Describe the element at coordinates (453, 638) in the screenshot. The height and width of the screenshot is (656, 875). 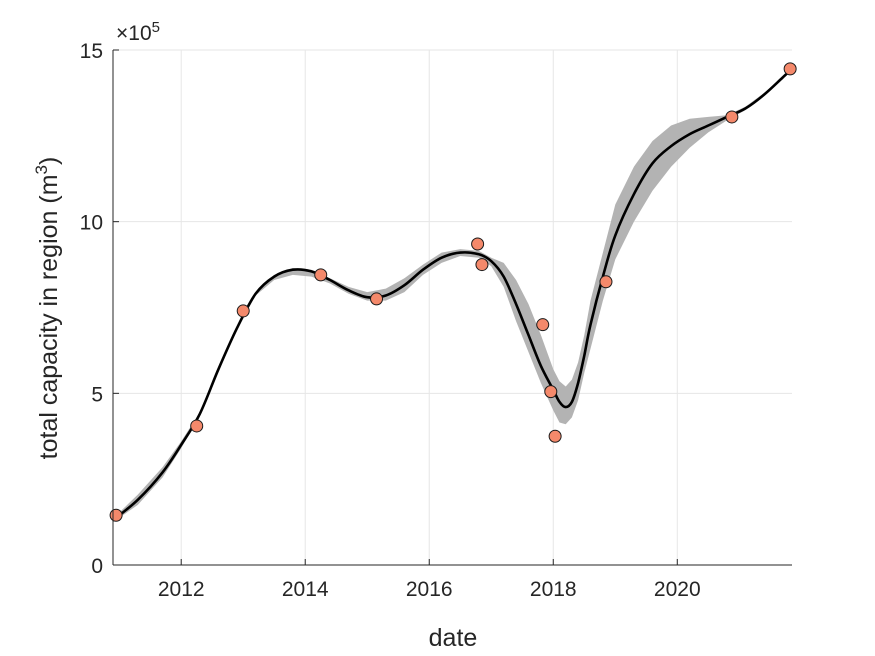
I see `x-axis-title: date` at that location.